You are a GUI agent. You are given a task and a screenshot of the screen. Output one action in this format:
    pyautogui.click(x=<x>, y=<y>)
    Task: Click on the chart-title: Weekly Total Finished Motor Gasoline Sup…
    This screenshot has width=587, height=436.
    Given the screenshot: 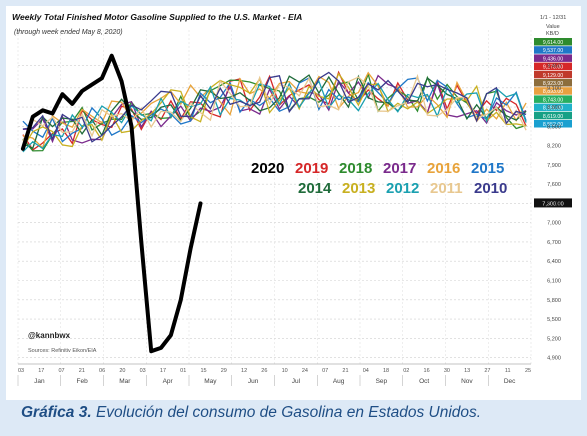 What is the action you would take?
    pyautogui.click(x=157, y=17)
    